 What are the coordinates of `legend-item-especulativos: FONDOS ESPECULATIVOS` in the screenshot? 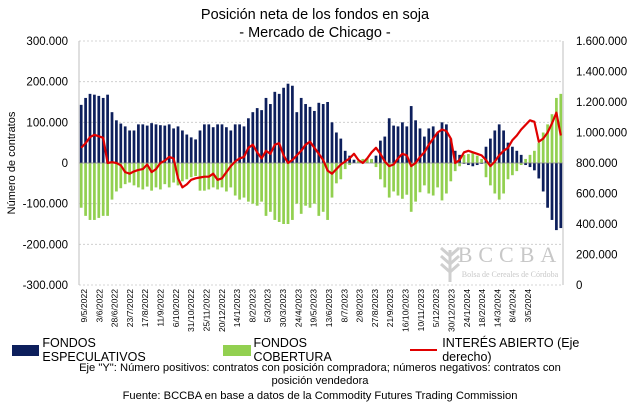 It's located at (105, 350).